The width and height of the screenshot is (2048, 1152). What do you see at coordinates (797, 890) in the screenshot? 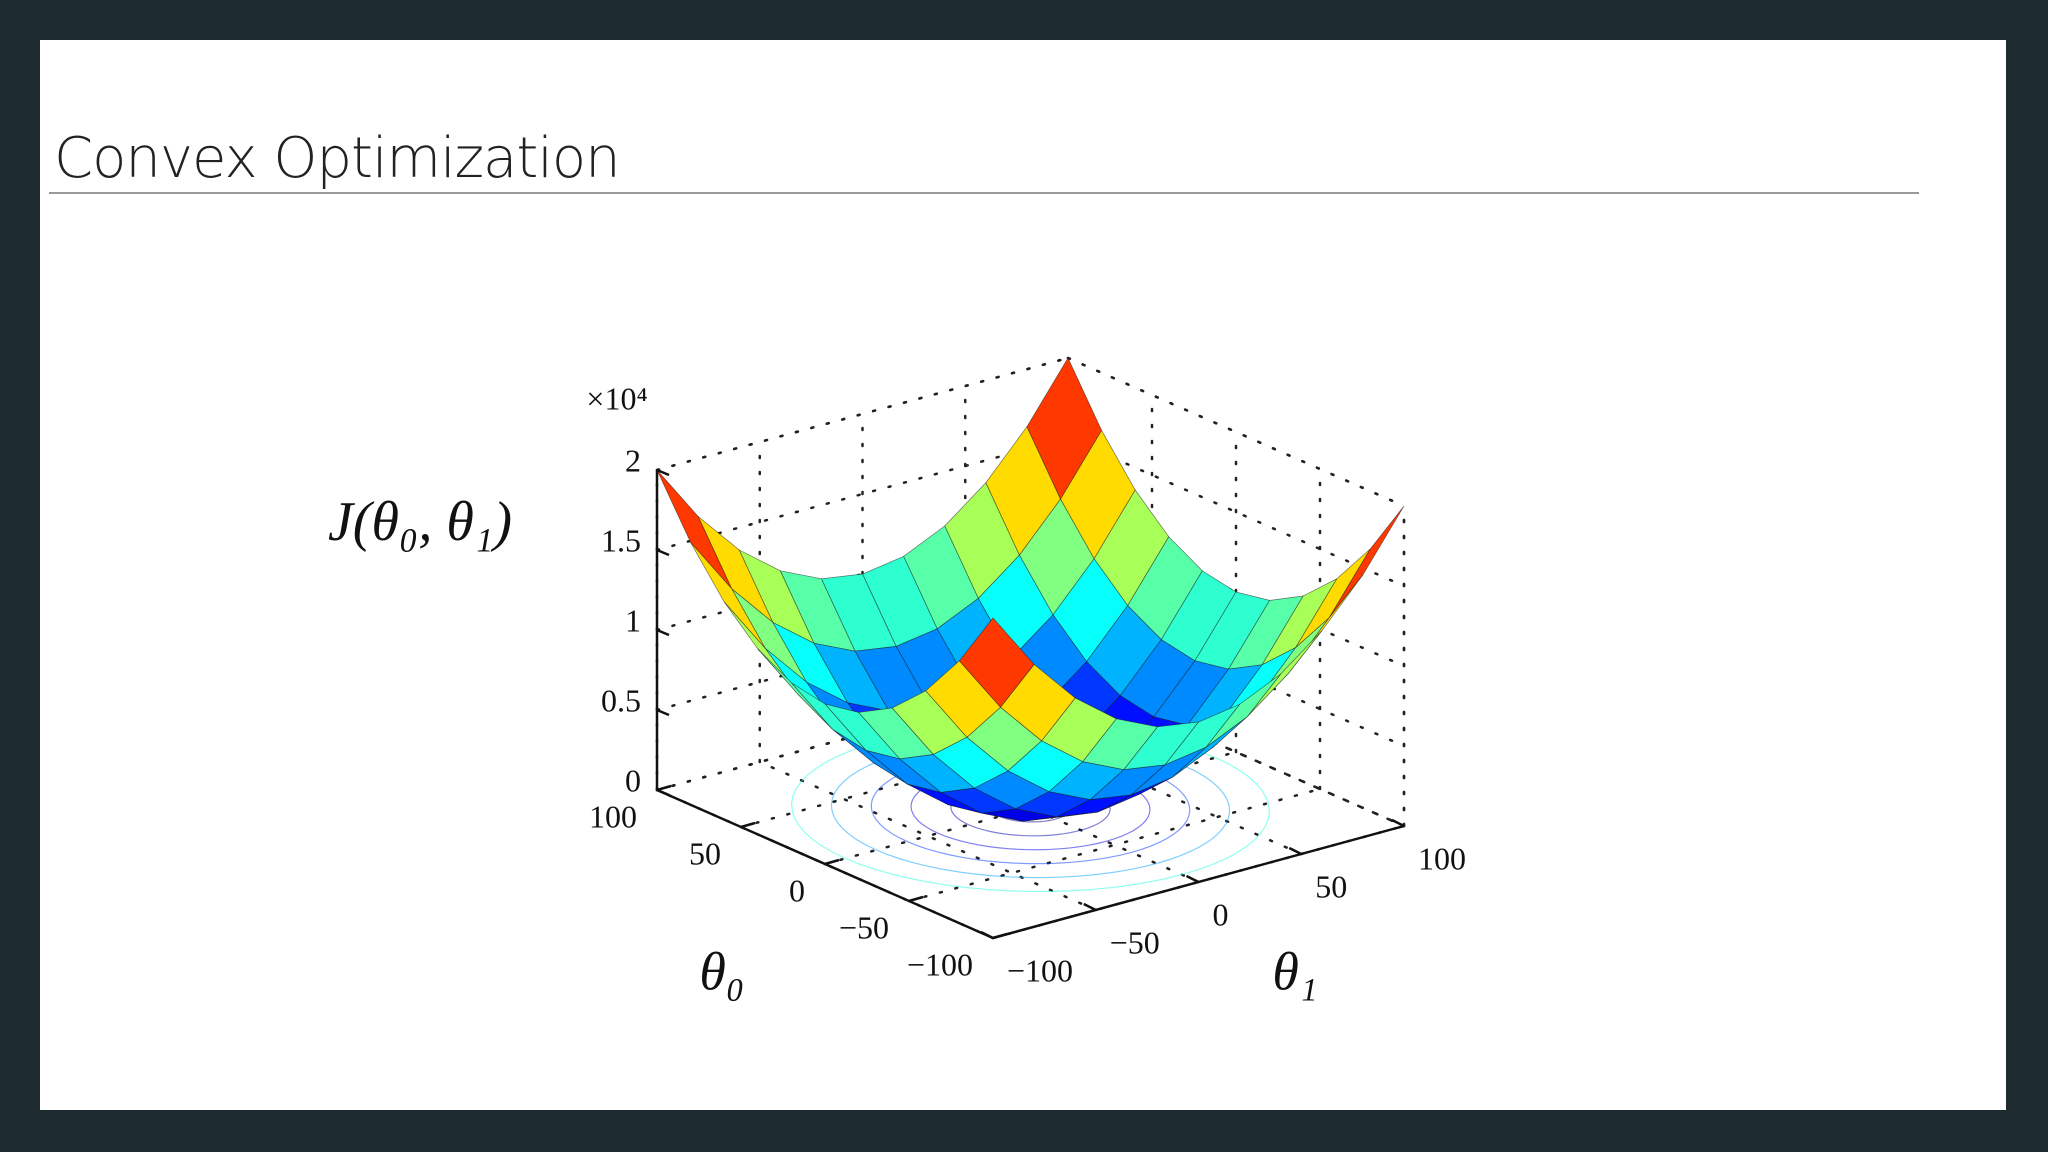
I see `x-tick-label: 0` at bounding box center [797, 890].